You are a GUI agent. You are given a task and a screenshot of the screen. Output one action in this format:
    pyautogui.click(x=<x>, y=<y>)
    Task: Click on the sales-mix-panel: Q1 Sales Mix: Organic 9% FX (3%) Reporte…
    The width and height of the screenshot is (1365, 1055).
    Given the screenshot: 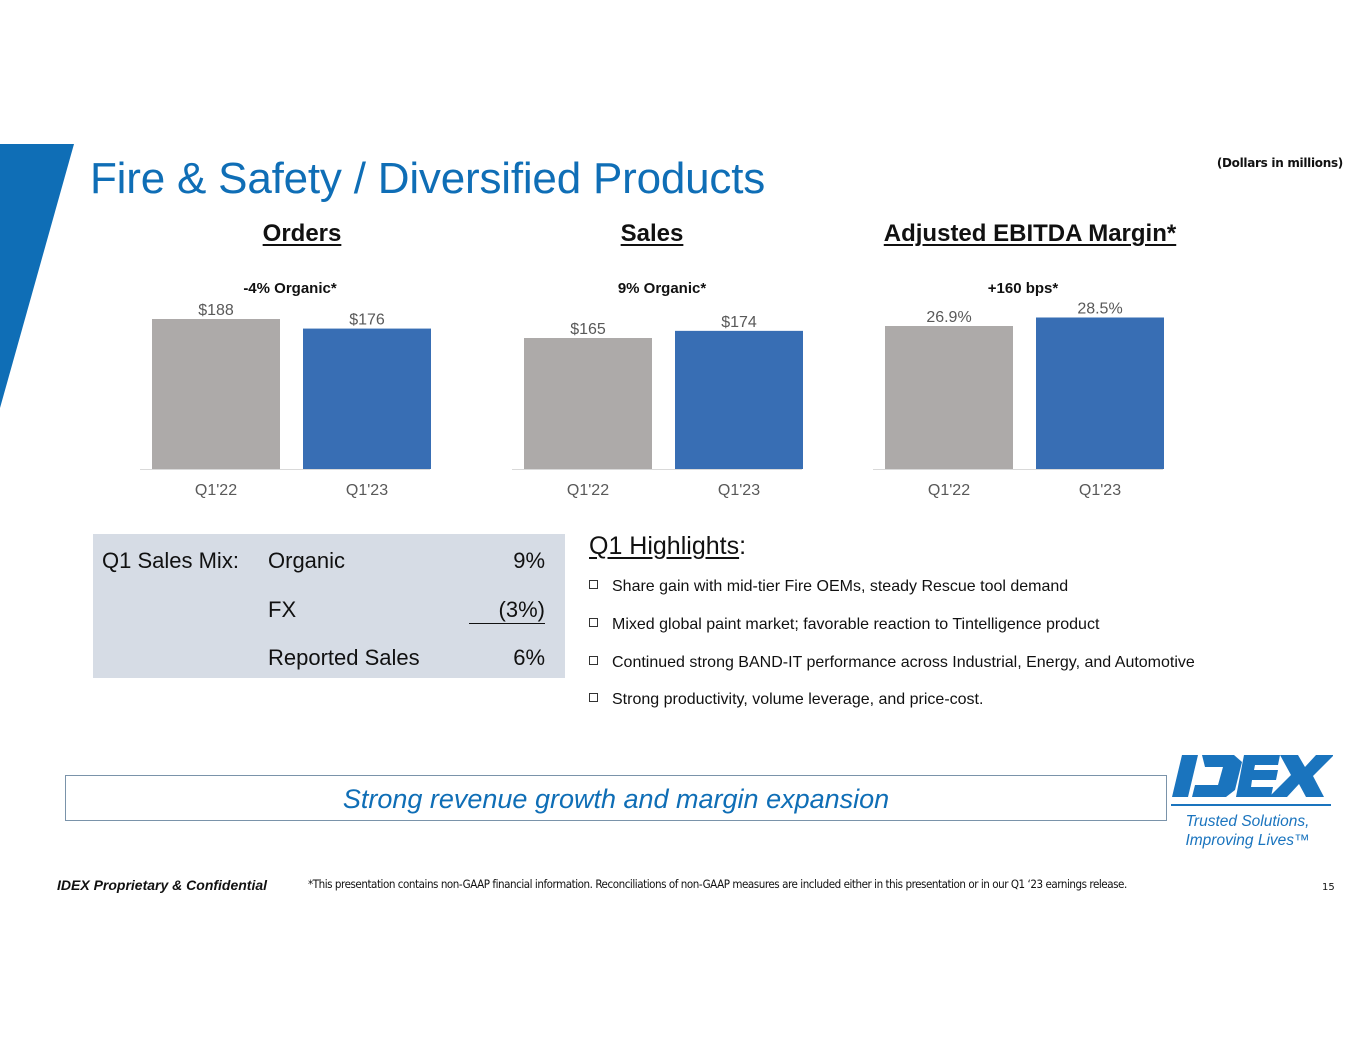 What is the action you would take?
    pyautogui.click(x=329, y=606)
    